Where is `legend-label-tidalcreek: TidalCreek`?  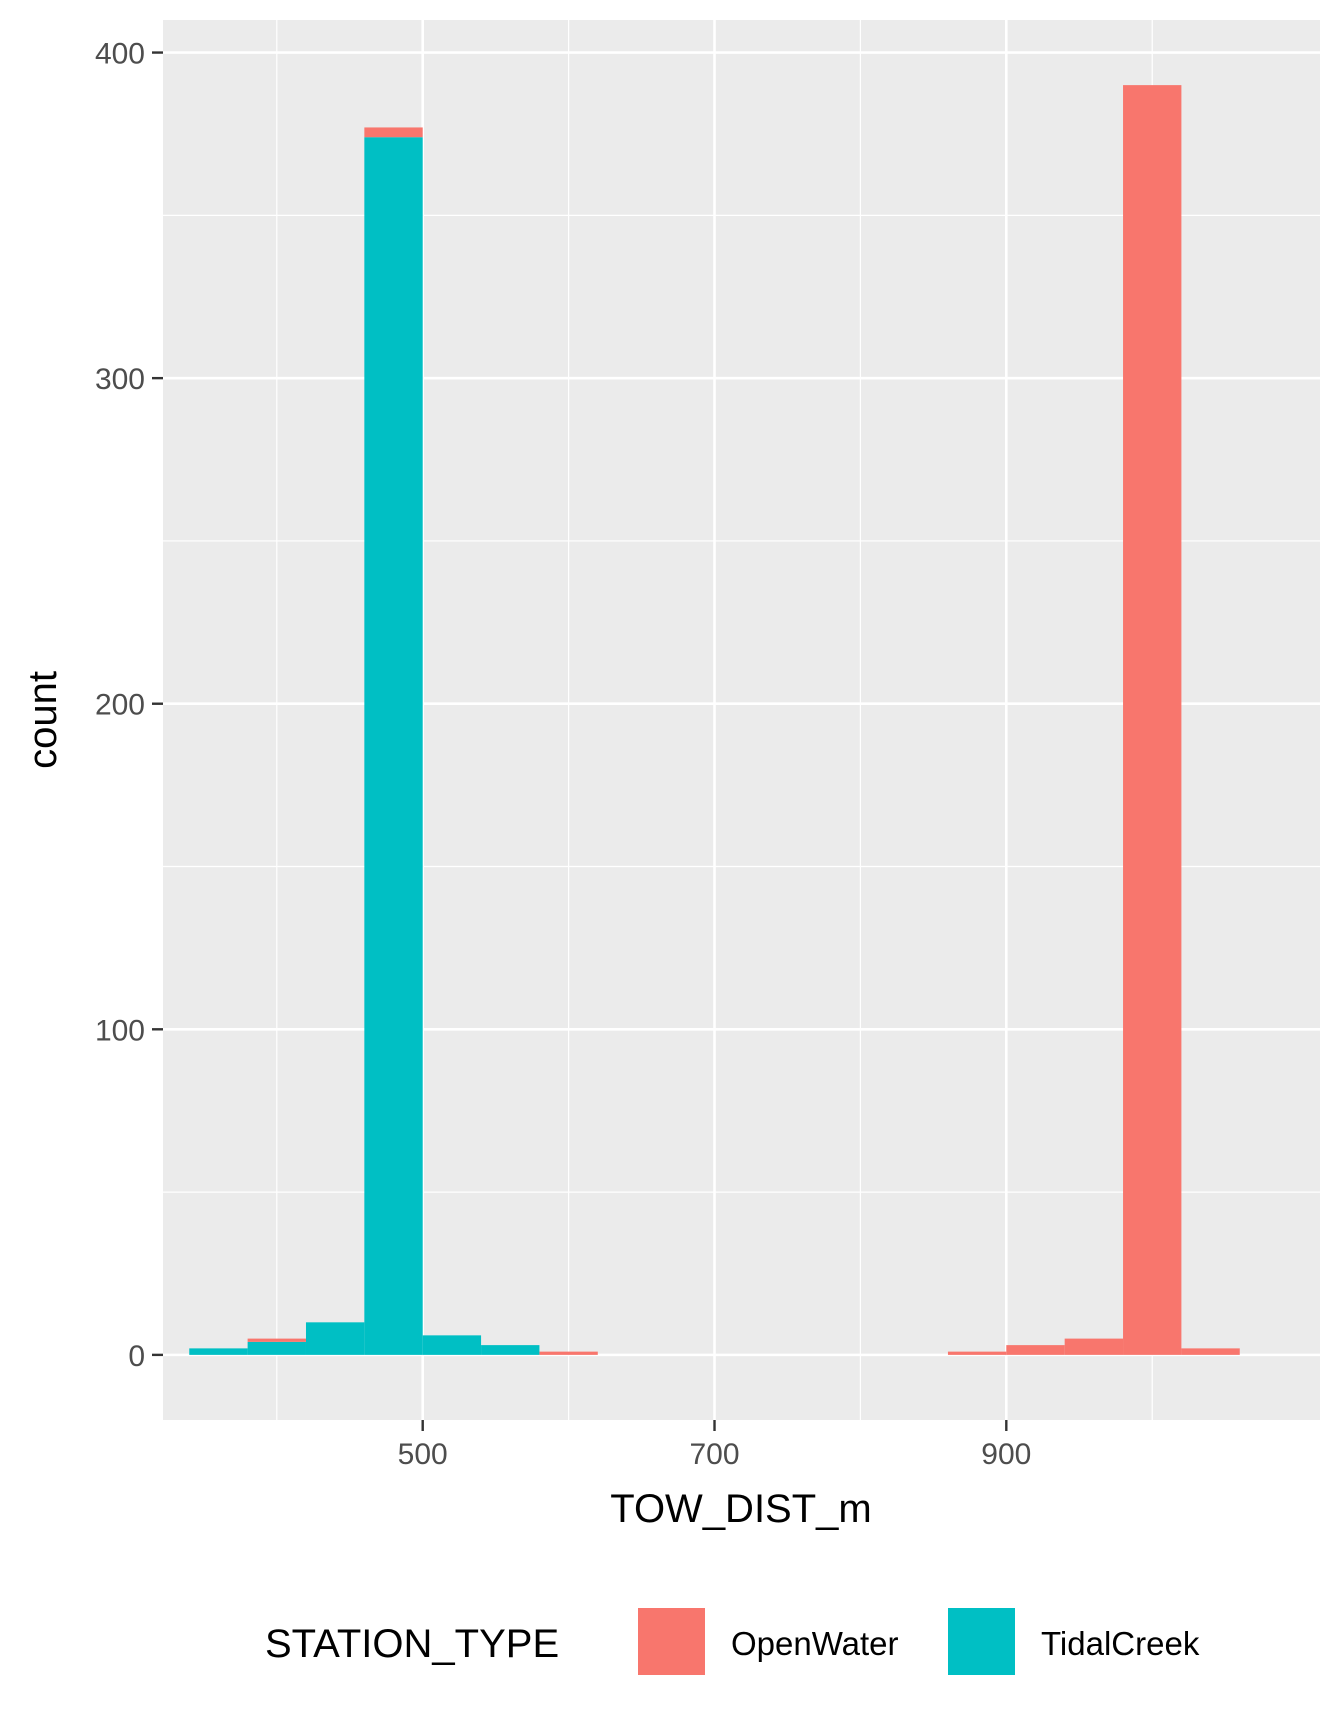 legend-label-tidalcreek: TidalCreek is located at coordinates (1120, 1643).